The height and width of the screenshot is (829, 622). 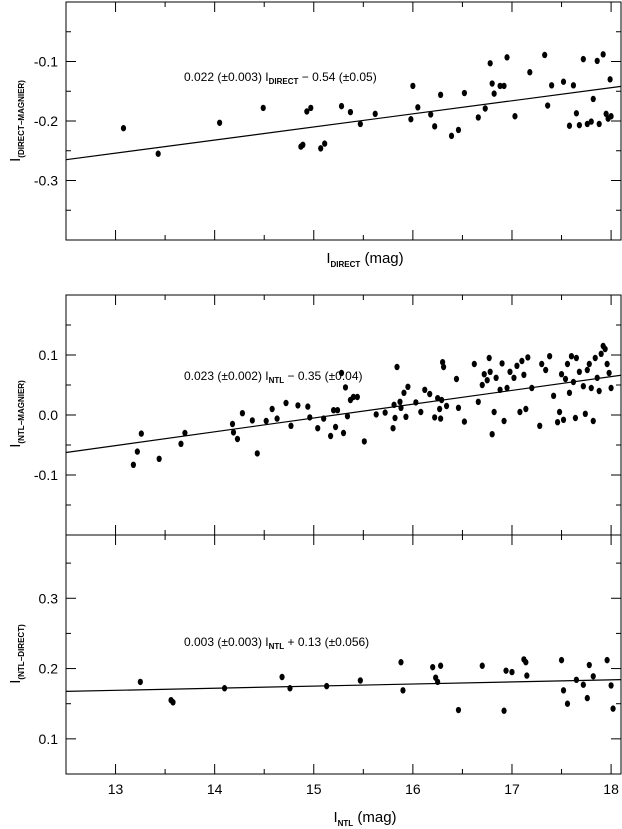 What do you see at coordinates (314, 789) in the screenshot?
I see `bottom-xtick-label: 15` at bounding box center [314, 789].